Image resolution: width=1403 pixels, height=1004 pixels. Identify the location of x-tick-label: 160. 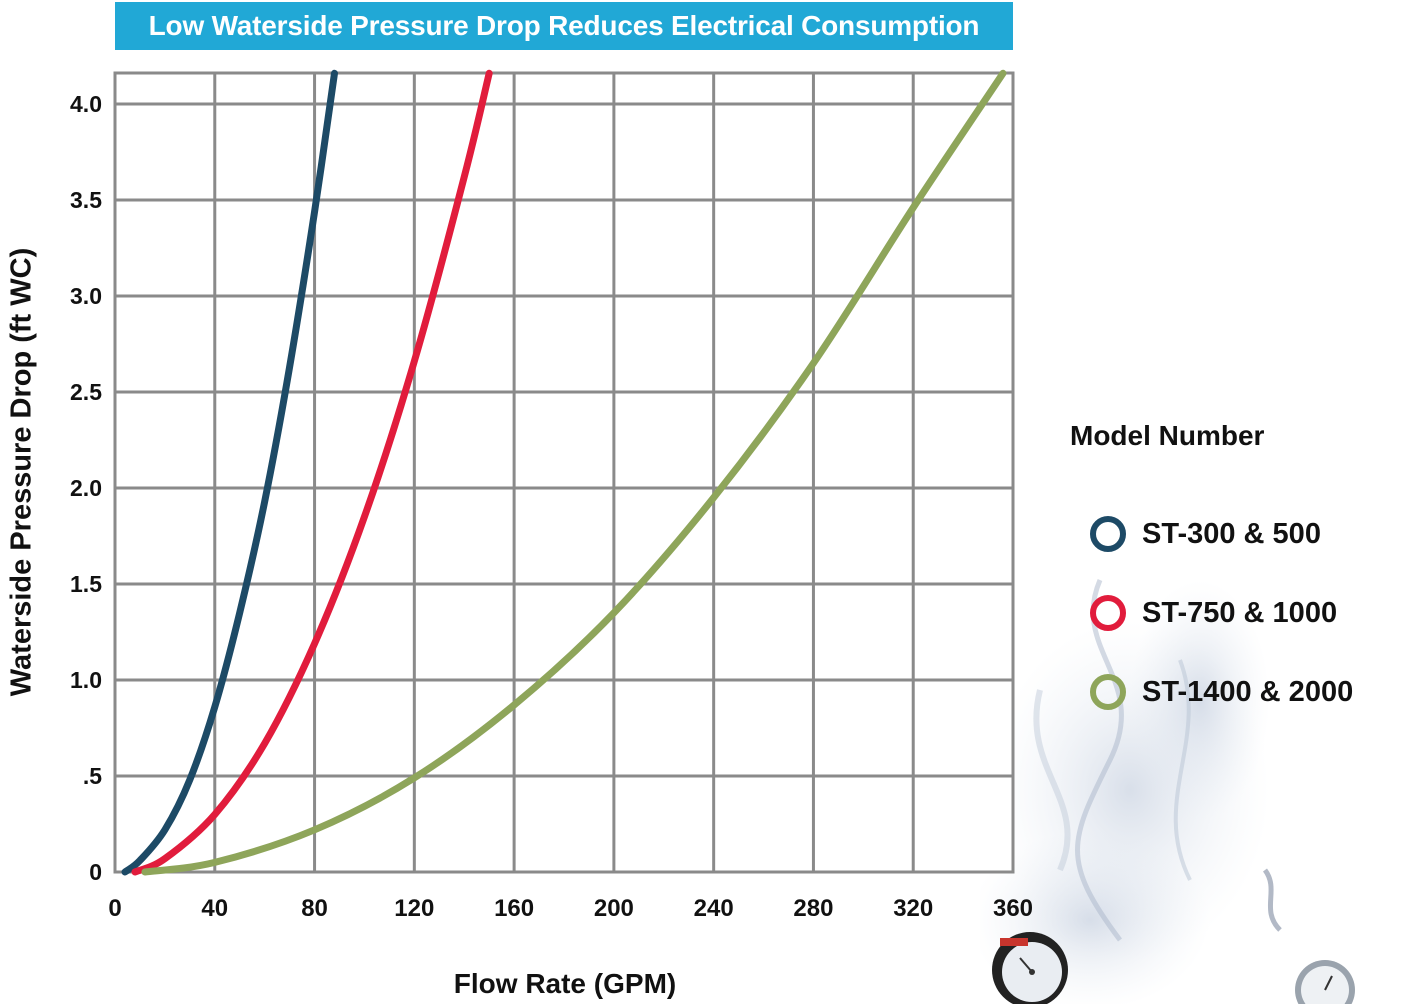
(514, 908).